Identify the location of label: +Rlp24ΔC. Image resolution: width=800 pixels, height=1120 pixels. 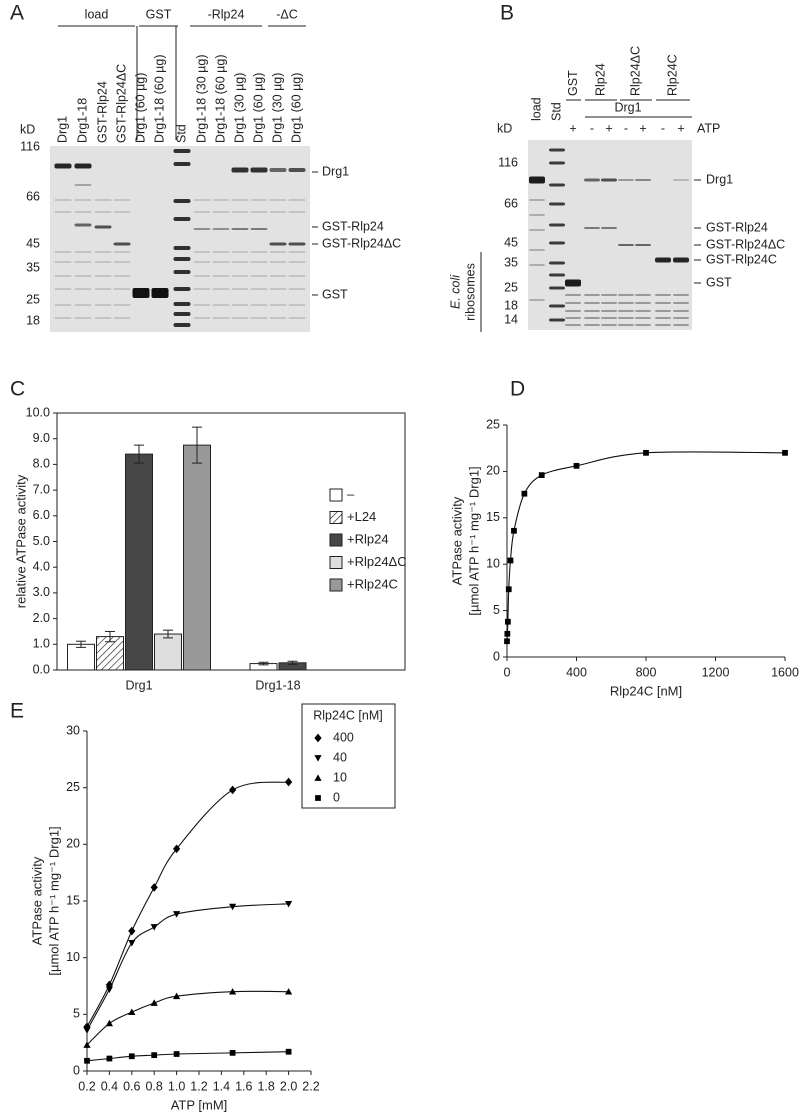
(377, 561).